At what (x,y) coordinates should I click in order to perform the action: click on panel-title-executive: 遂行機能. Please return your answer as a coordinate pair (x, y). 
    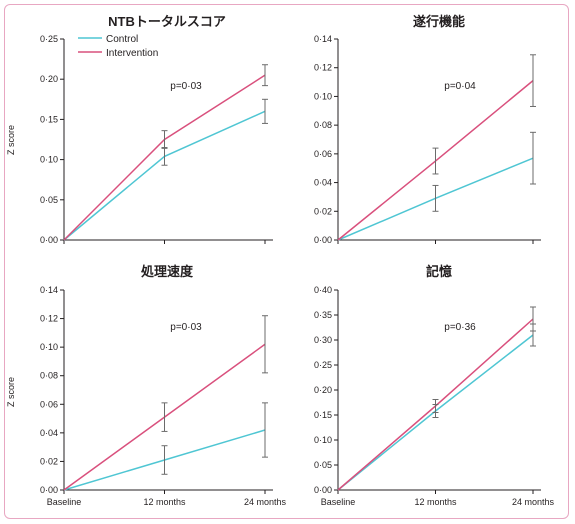
    Looking at the image, I should click on (439, 21).